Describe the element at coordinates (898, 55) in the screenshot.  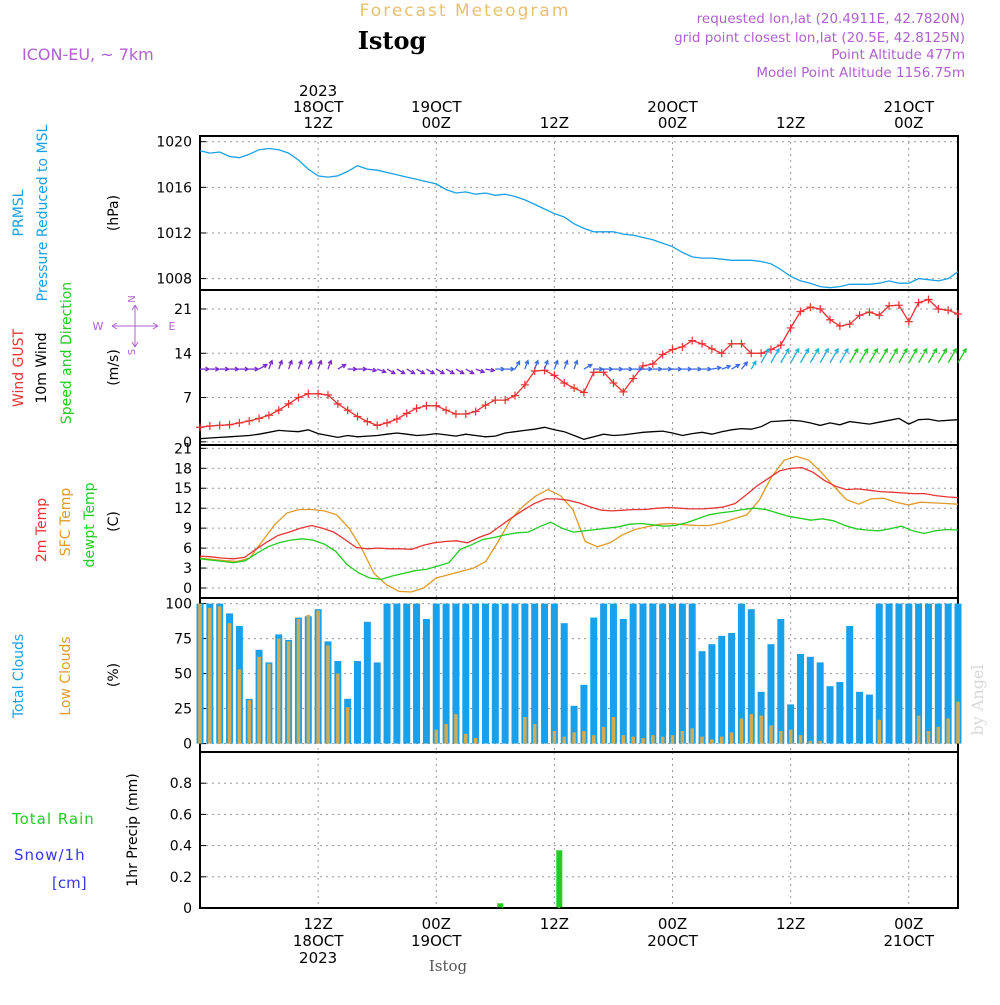
I see `point-altitude: Point Altitude 477m` at that location.